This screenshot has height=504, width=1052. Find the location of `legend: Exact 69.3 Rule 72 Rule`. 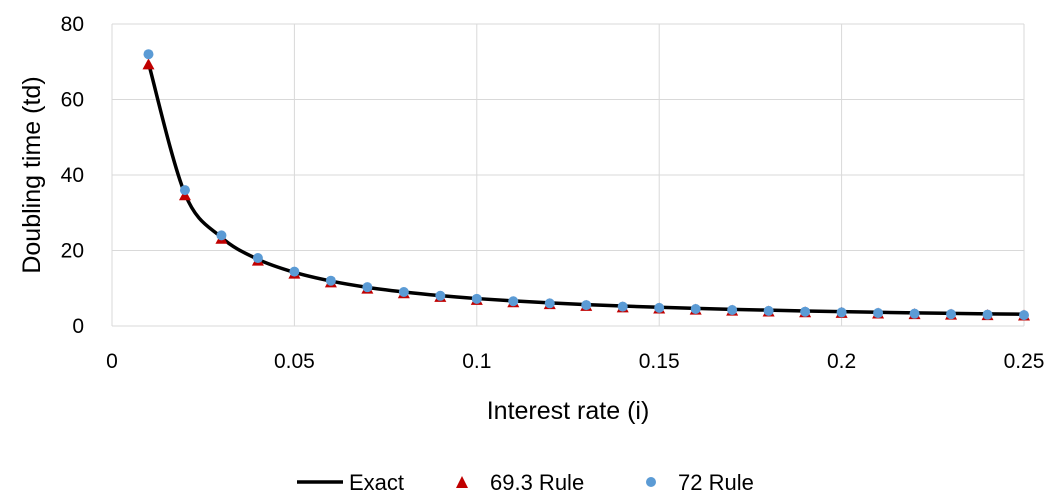

legend: Exact 69.3 Rule 72 Rule is located at coordinates (525, 482).